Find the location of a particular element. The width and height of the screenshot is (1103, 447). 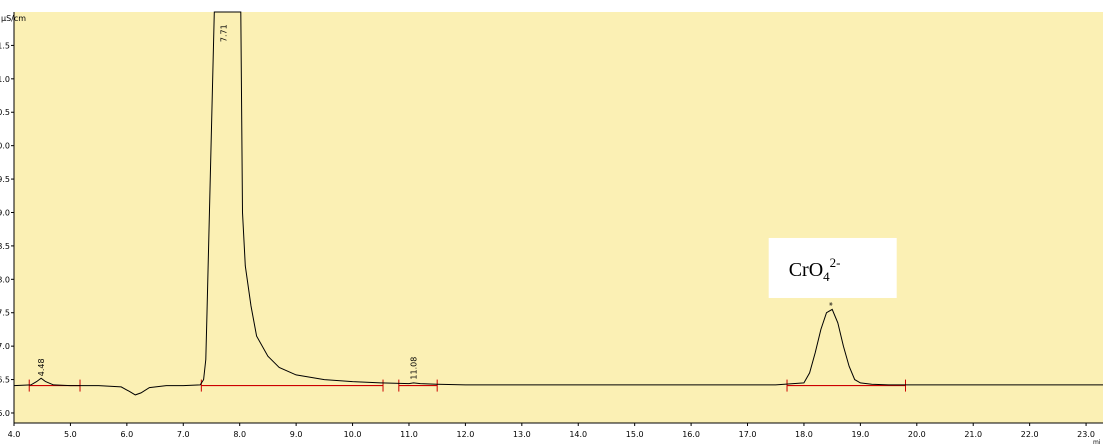

x-tick-label: 4.0 is located at coordinates (14, 434).